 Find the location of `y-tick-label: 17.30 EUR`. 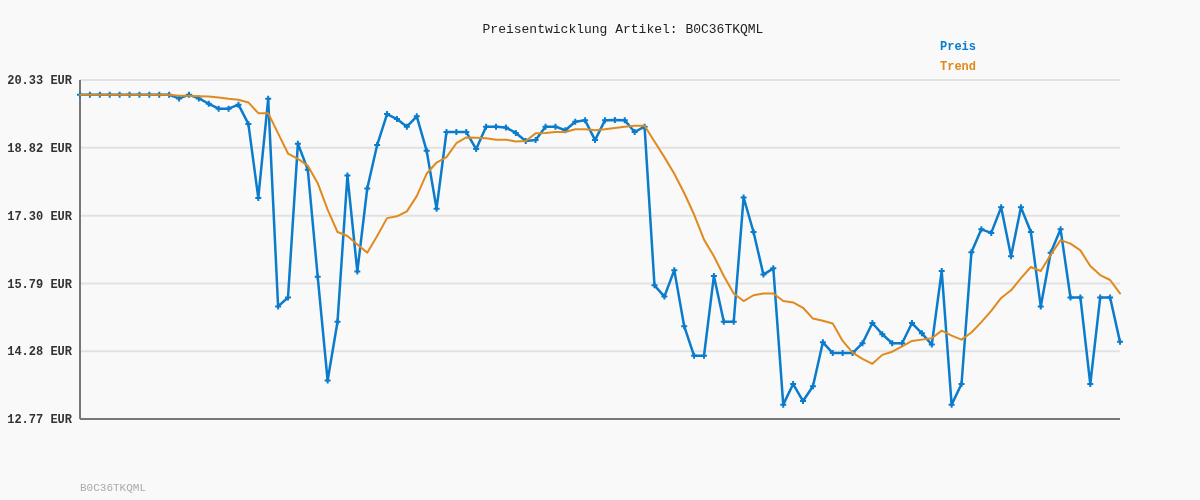

y-tick-label: 17.30 EUR is located at coordinates (40, 217).